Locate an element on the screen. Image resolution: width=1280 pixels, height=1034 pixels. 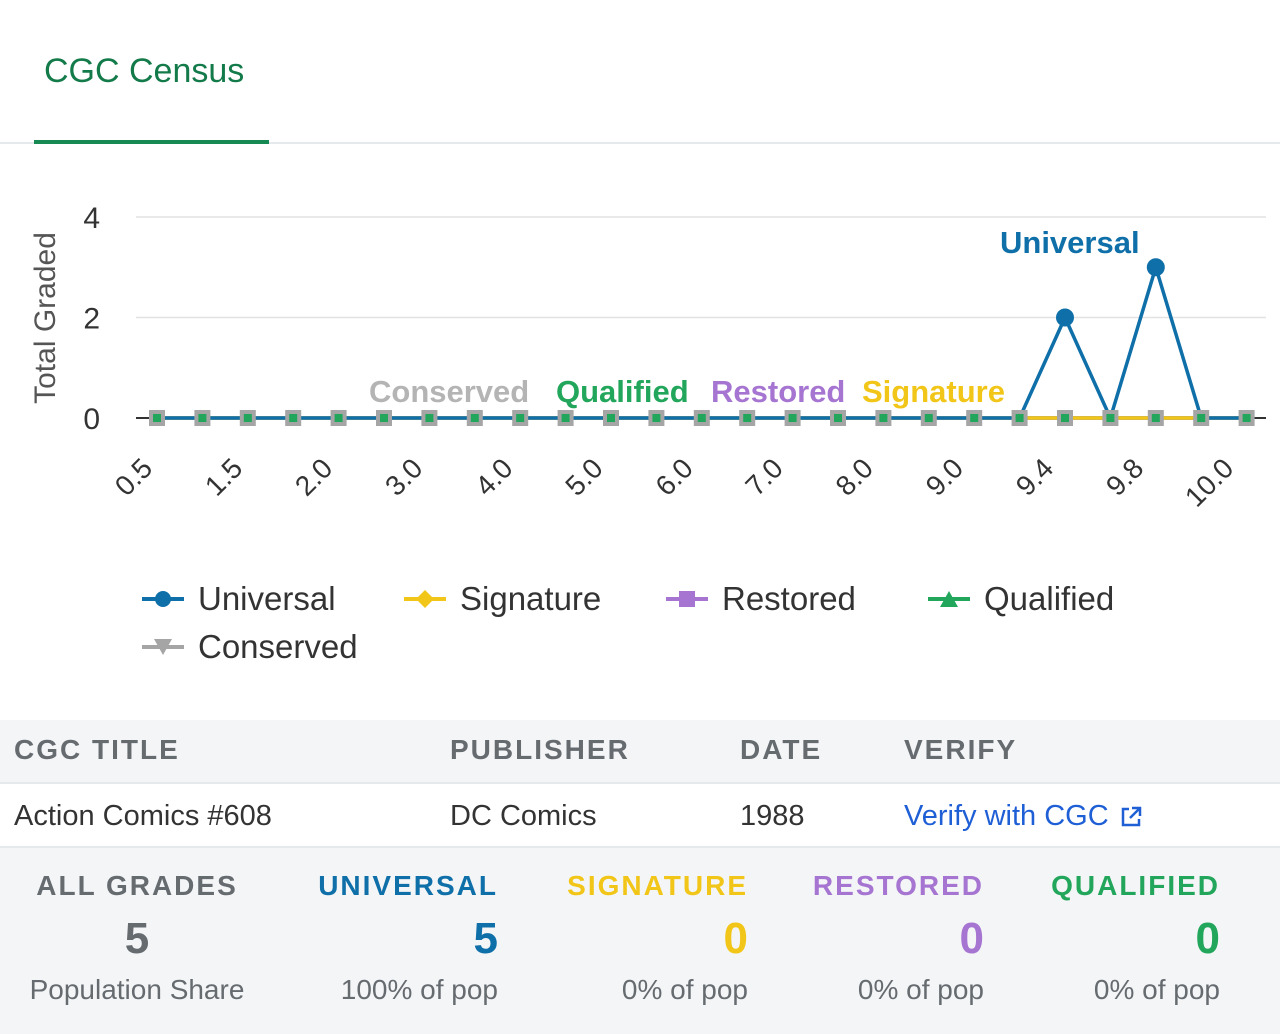
col-header-date: DATE is located at coordinates (781, 749).